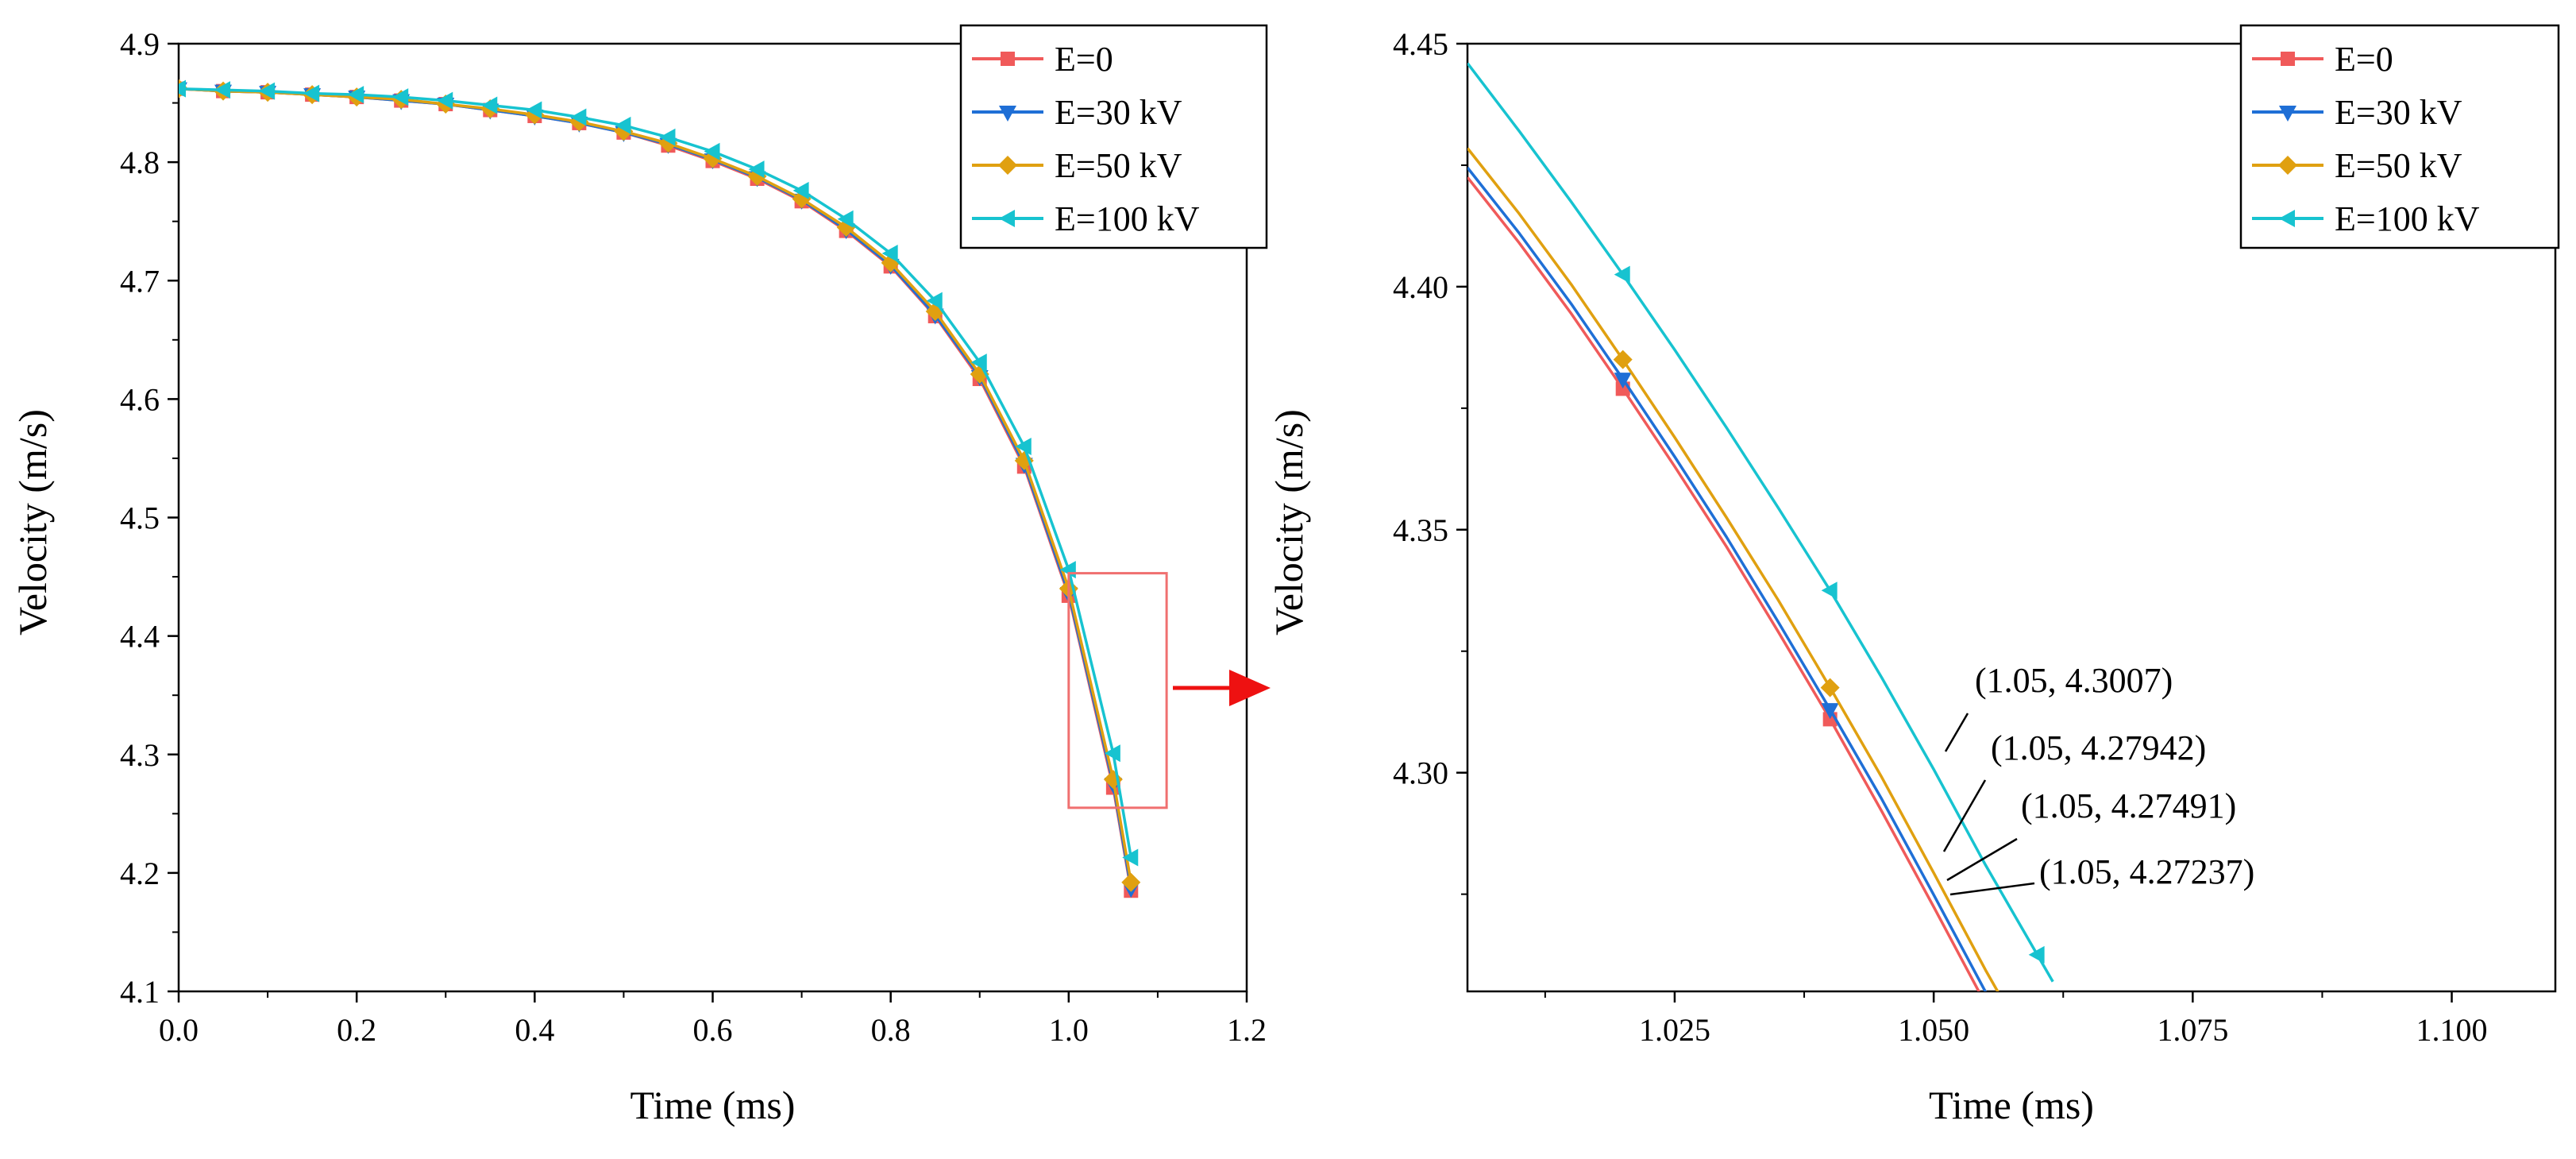 Image resolution: width=2576 pixels, height=1159 pixels. I want to click on x-tick-label: 1.0, so click(1069, 1030).